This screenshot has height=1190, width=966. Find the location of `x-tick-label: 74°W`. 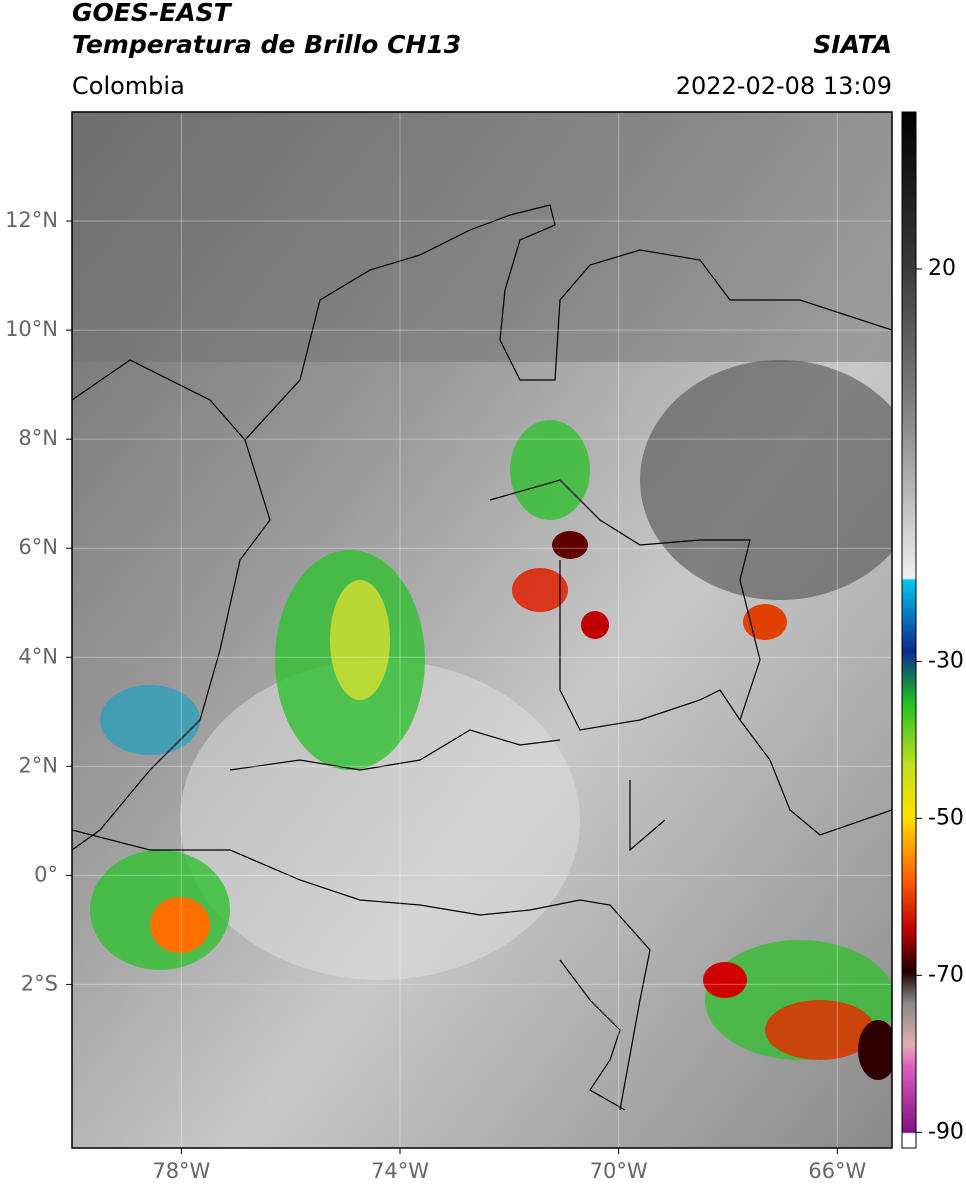

x-tick-label: 74°W is located at coordinates (400, 1171).